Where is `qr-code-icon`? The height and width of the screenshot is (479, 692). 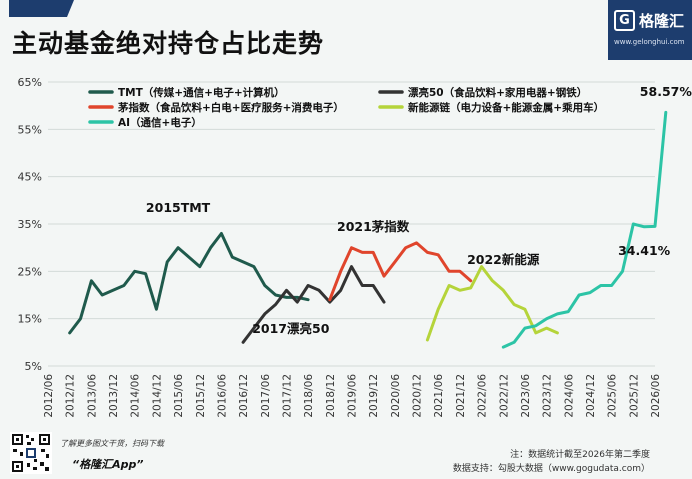 qr-code-icon is located at coordinates (31, 453).